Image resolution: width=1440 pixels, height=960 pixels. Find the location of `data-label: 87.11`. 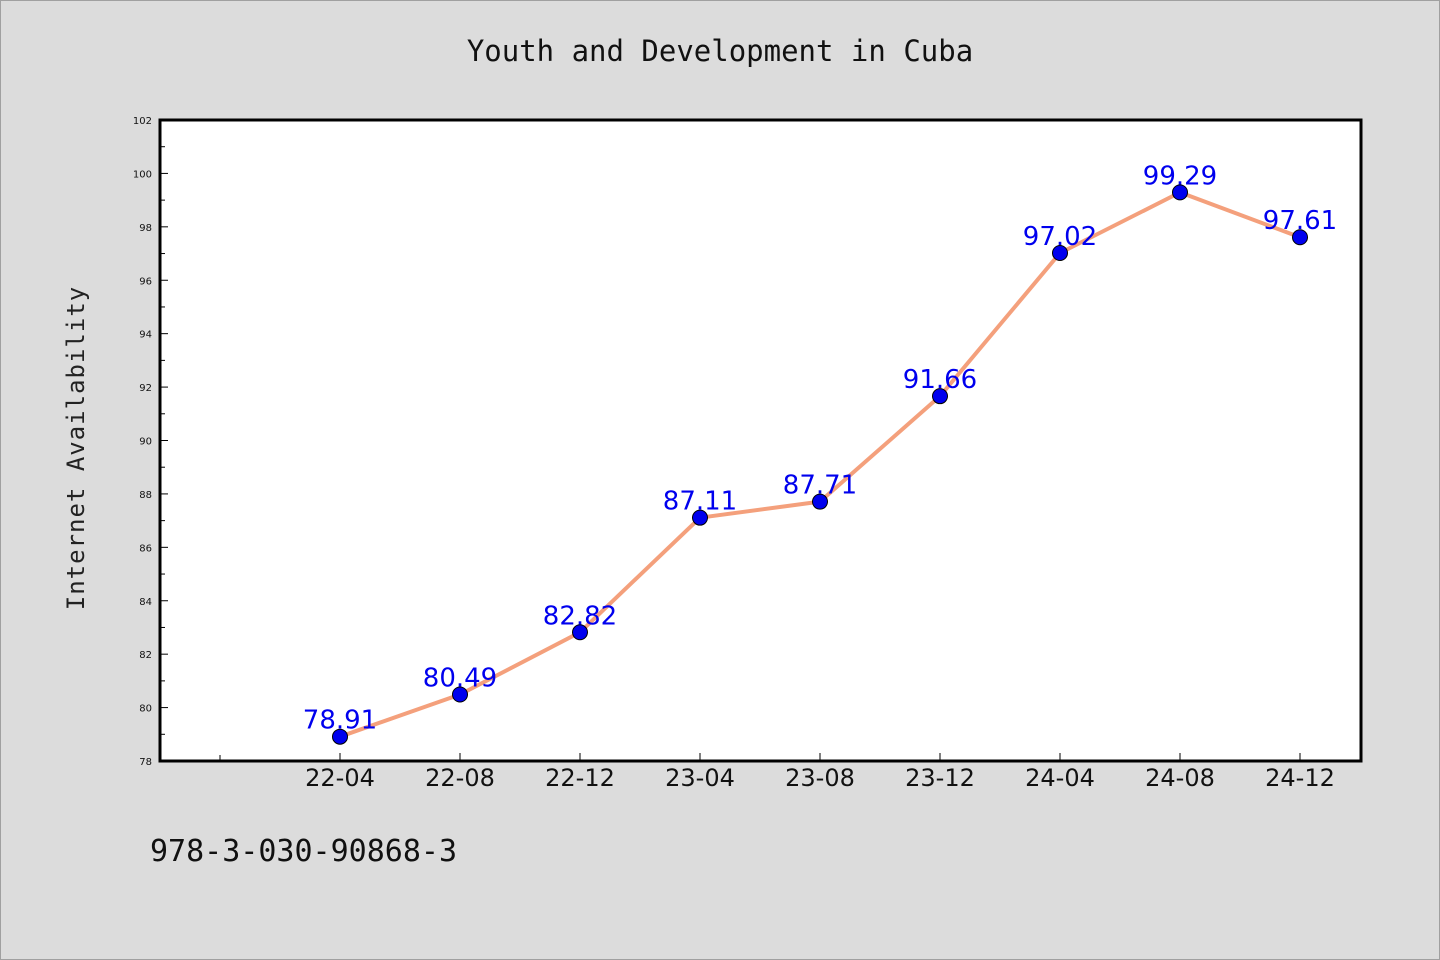

data-label: 87.11 is located at coordinates (700, 502).